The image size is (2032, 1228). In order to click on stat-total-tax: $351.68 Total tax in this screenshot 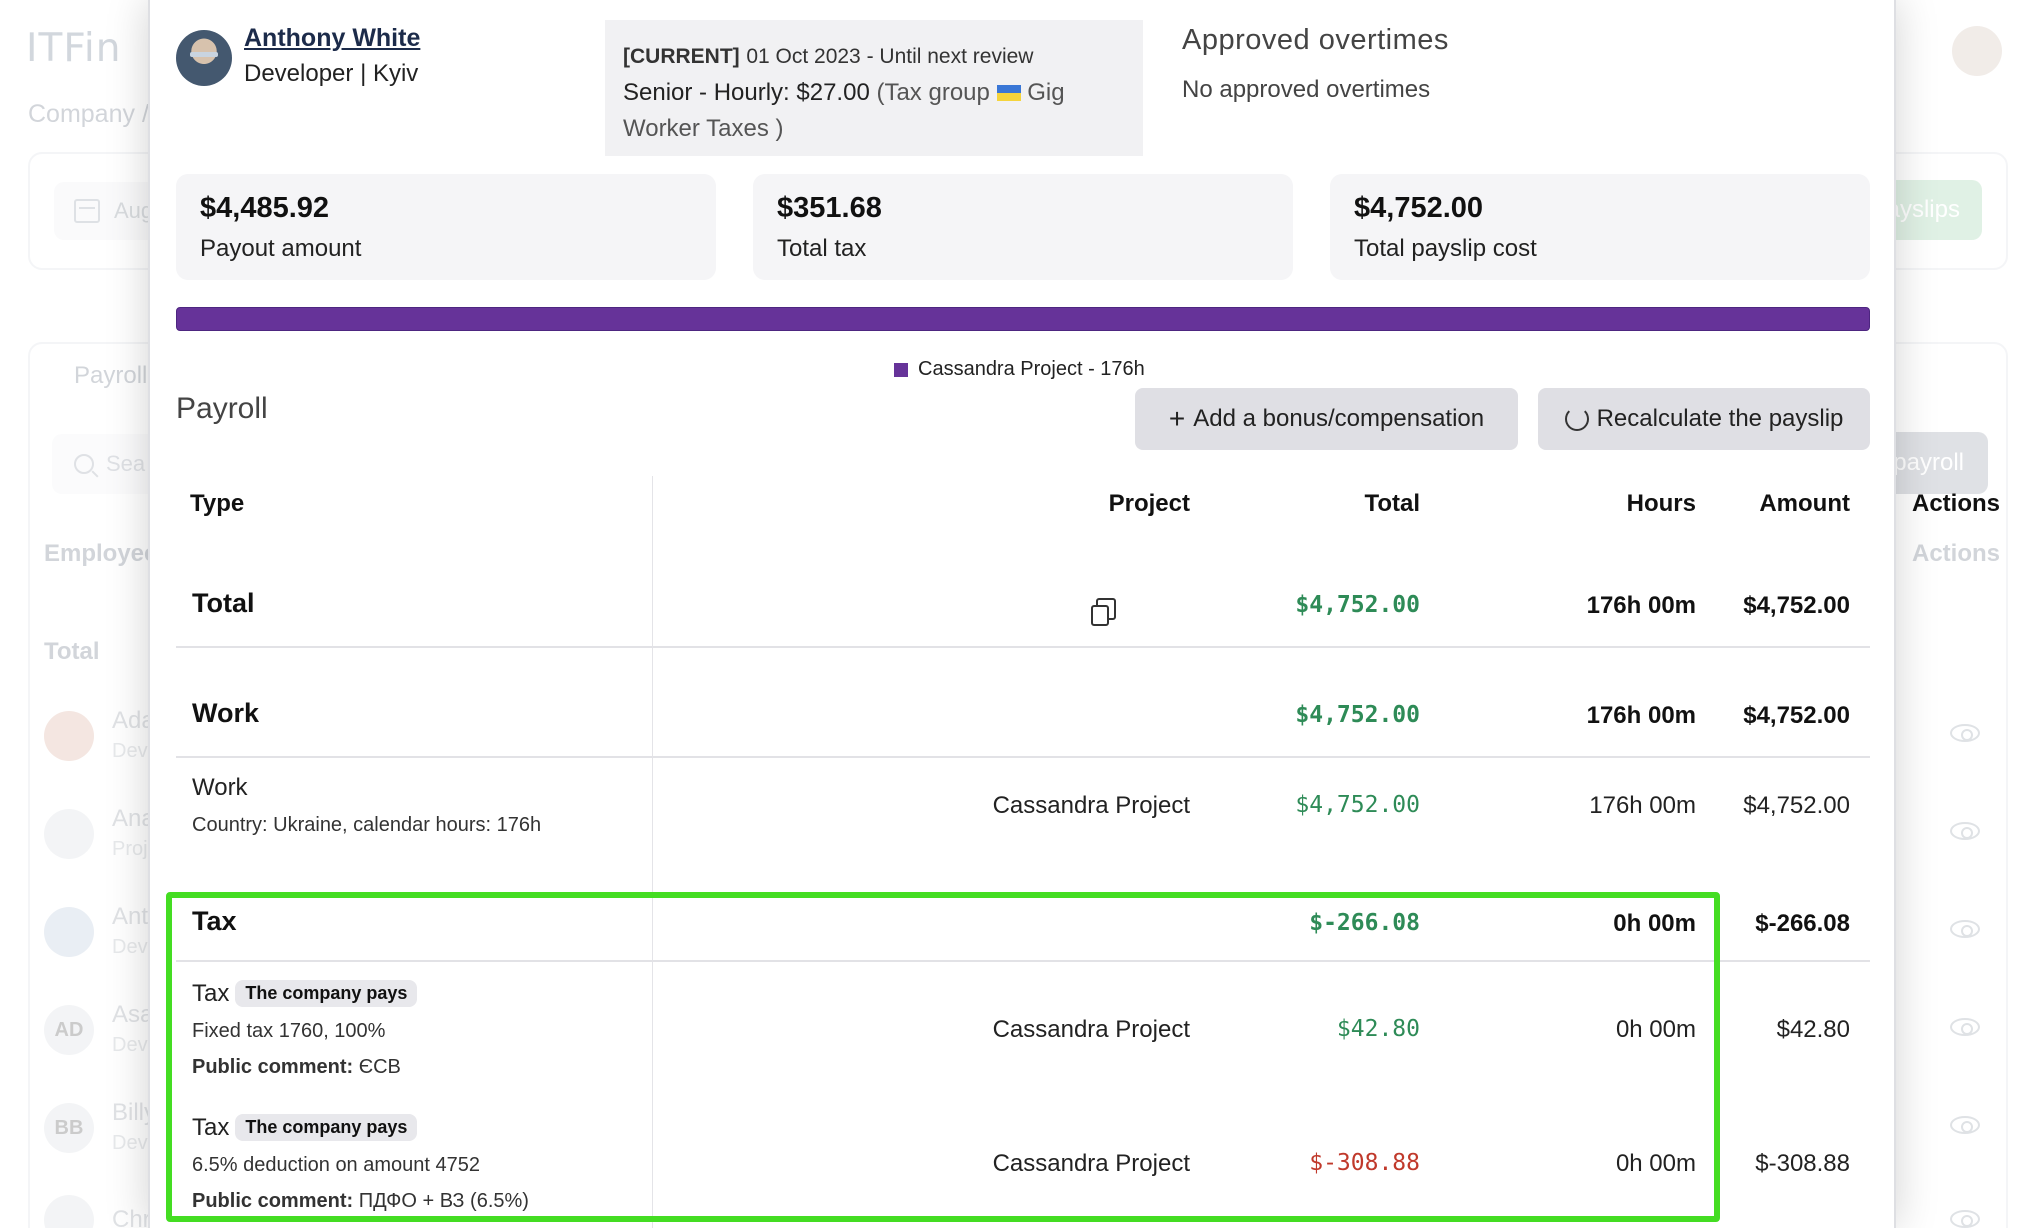, I will do `click(1023, 227)`.